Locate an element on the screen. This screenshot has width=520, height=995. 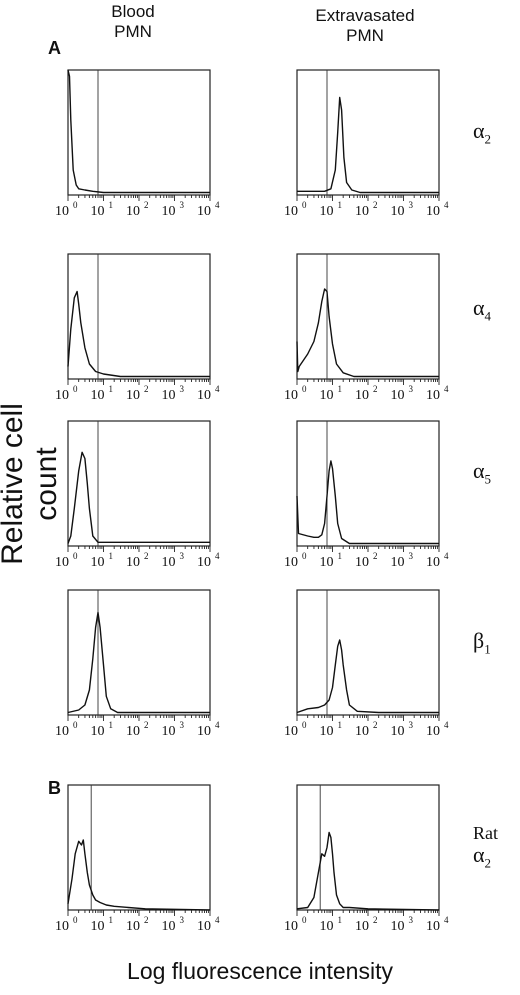
column-header-line: Extravasated is located at coordinates (365, 15).